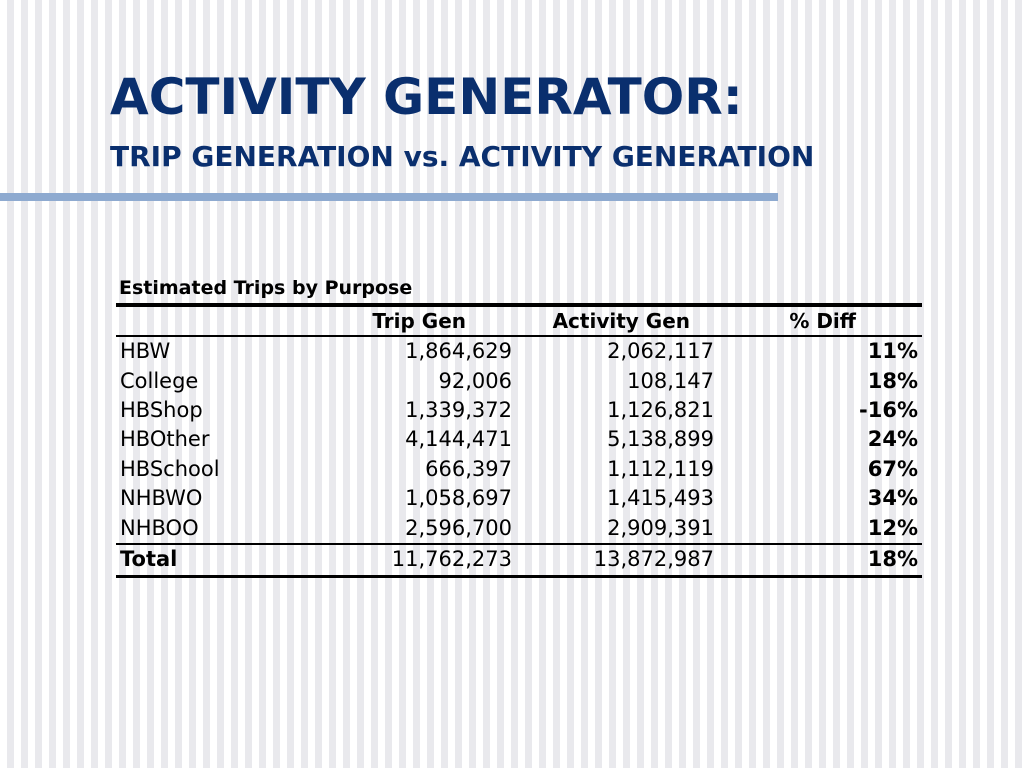  Describe the element at coordinates (145, 351) in the screenshot. I see `cell-purpose: HBW` at that location.